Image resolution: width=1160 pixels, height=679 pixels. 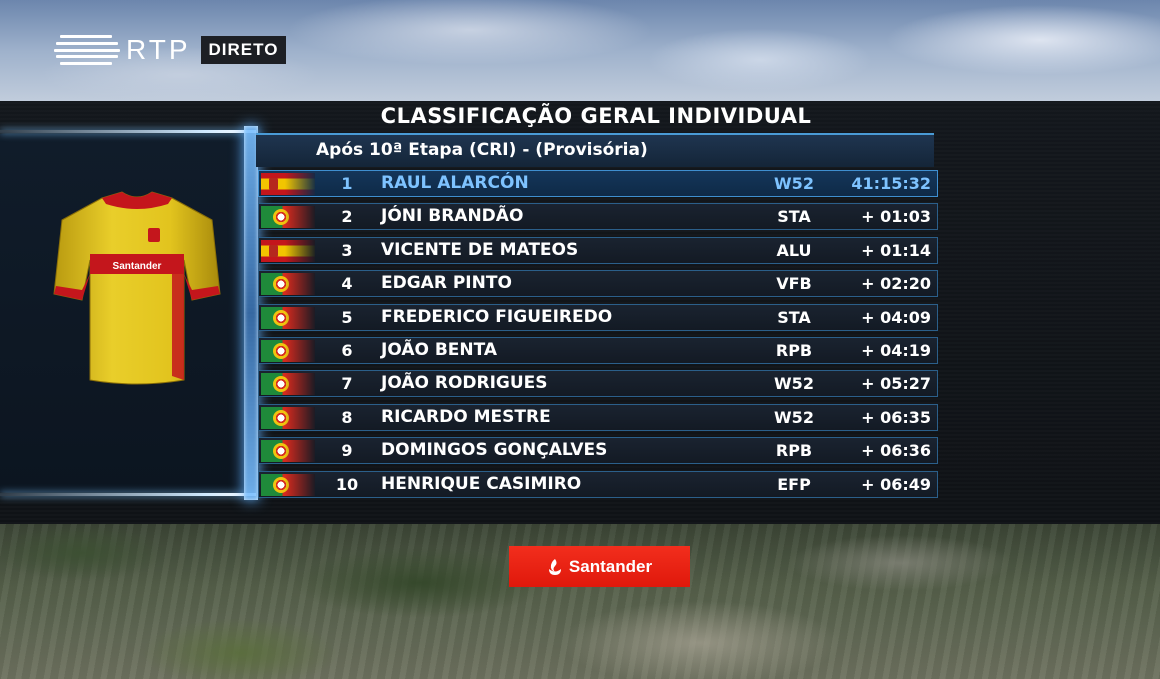 What do you see at coordinates (598, 417) in the screenshot?
I see `table-row: 8 RICARDO MESTRE W52 + 06:35` at bounding box center [598, 417].